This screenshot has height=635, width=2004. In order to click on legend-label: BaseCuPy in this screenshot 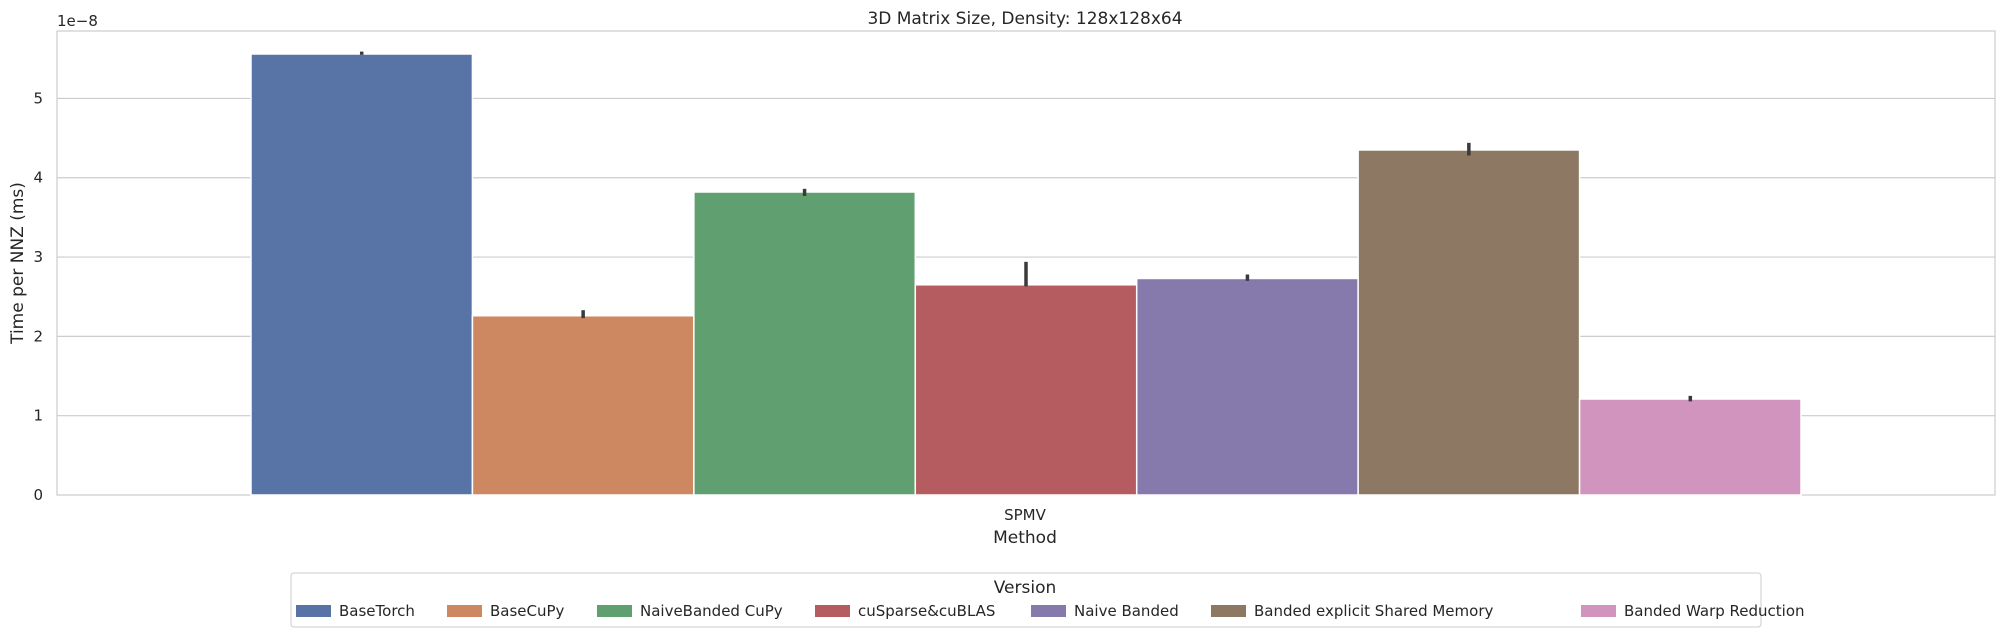, I will do `click(527, 611)`.